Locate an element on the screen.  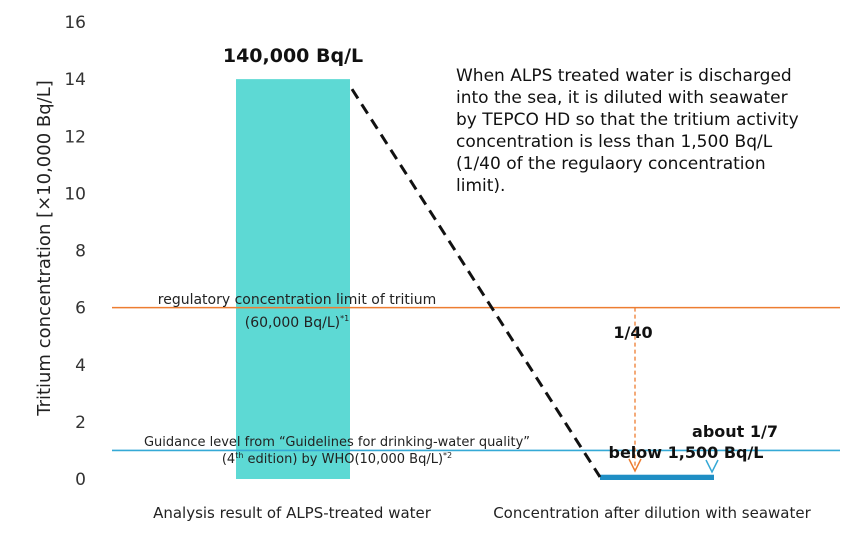
ratio-1-40-label: 1/40 is located at coordinates (632, 332).